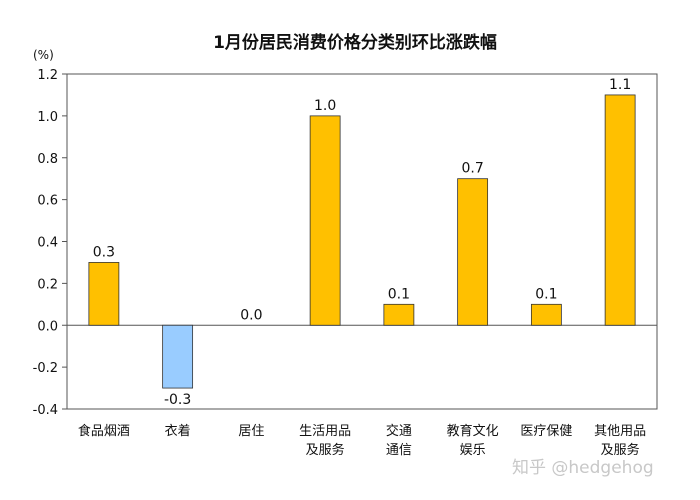 The height and width of the screenshot is (500, 700). I want to click on x-category-label: 医疗保健, so click(546, 431).